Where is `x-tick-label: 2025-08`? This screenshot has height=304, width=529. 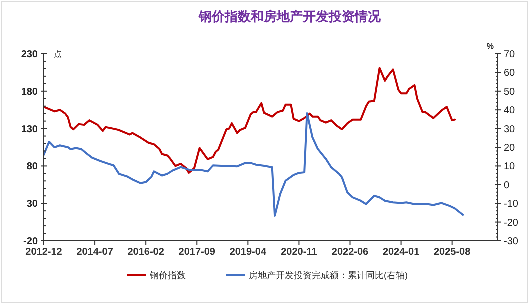
x-tick-label: 2025-08 is located at coordinates (453, 252).